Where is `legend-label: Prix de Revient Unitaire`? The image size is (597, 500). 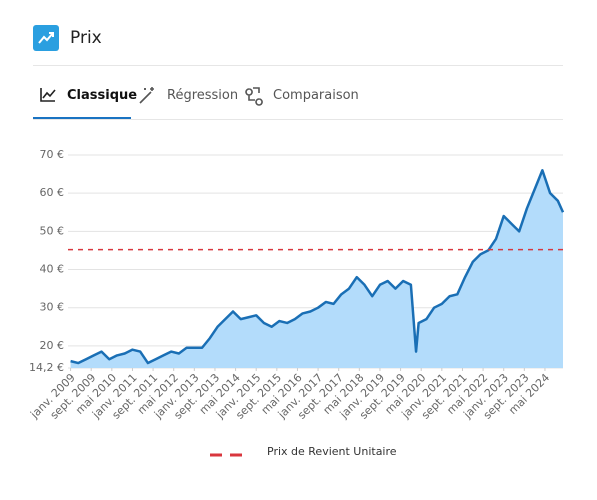 legend-label: Prix de Revient Unitaire is located at coordinates (332, 451).